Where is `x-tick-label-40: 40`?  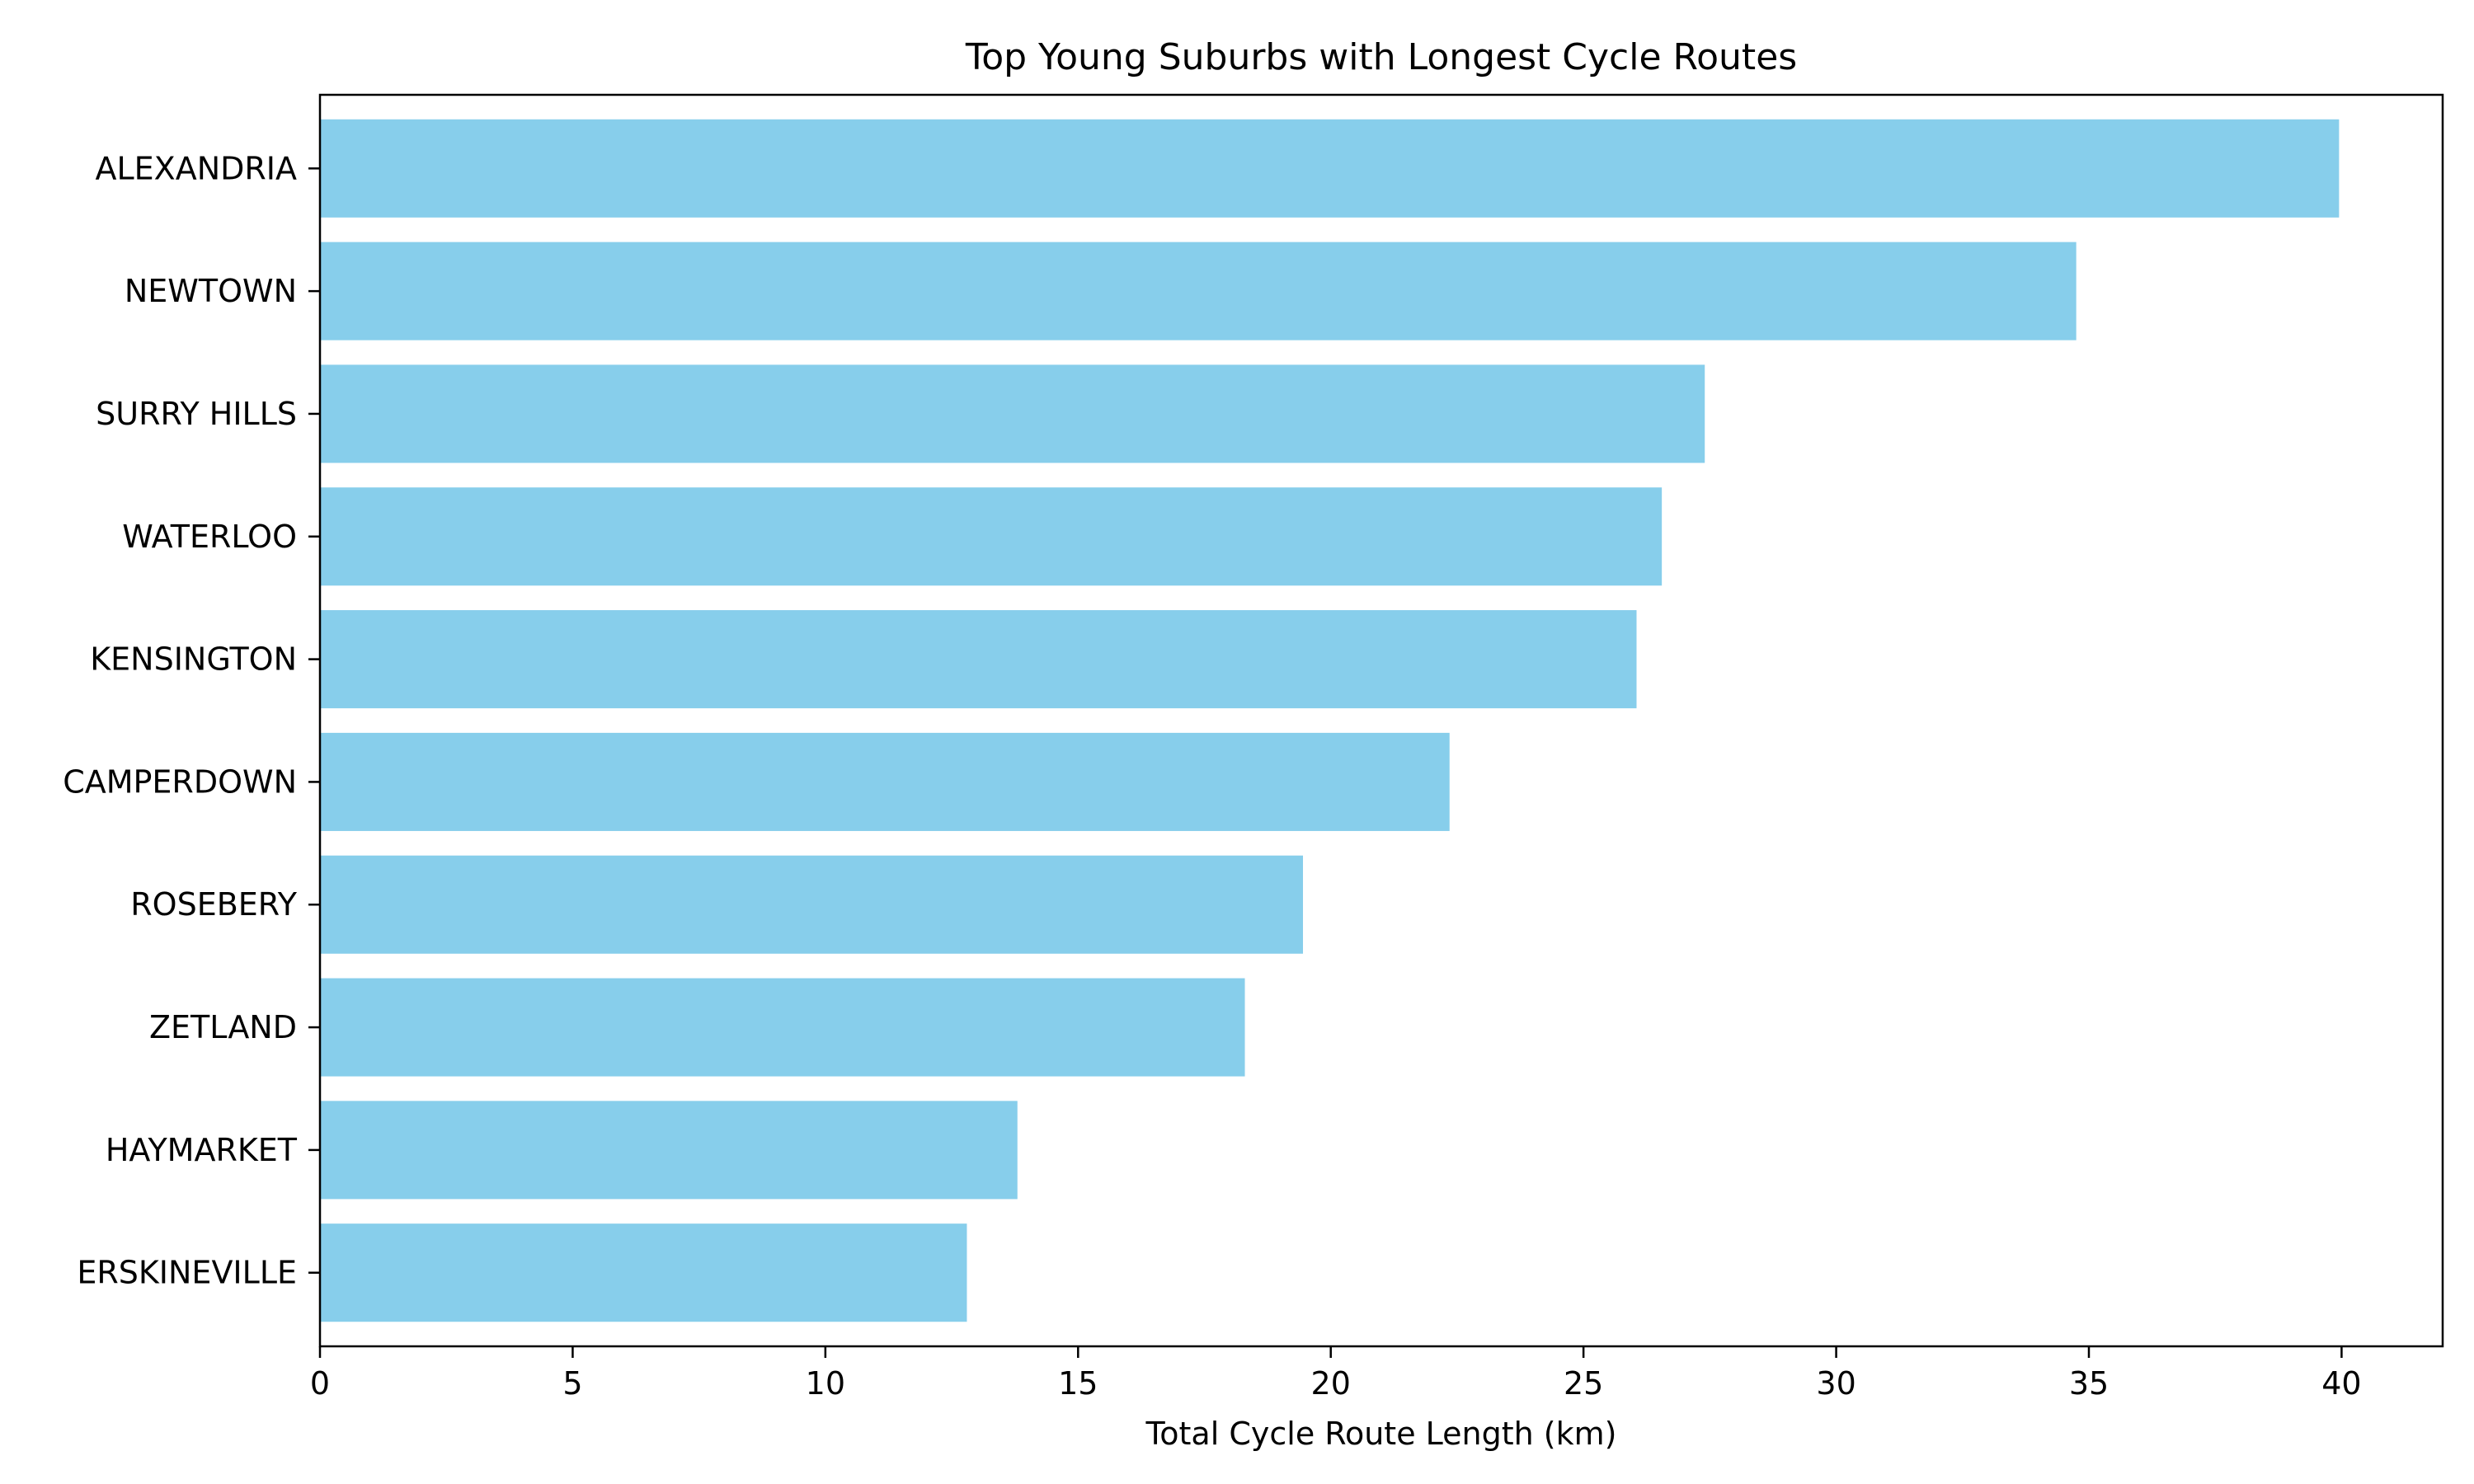
x-tick-label-40: 40 is located at coordinates (2341, 1383).